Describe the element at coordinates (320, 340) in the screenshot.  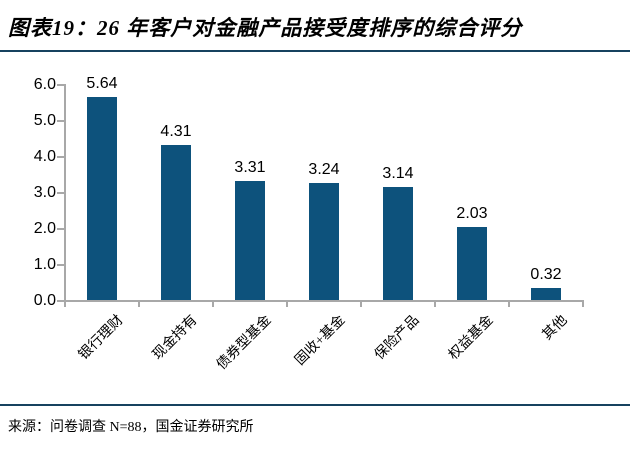
I see `x-category-label: 固收+基金` at that location.